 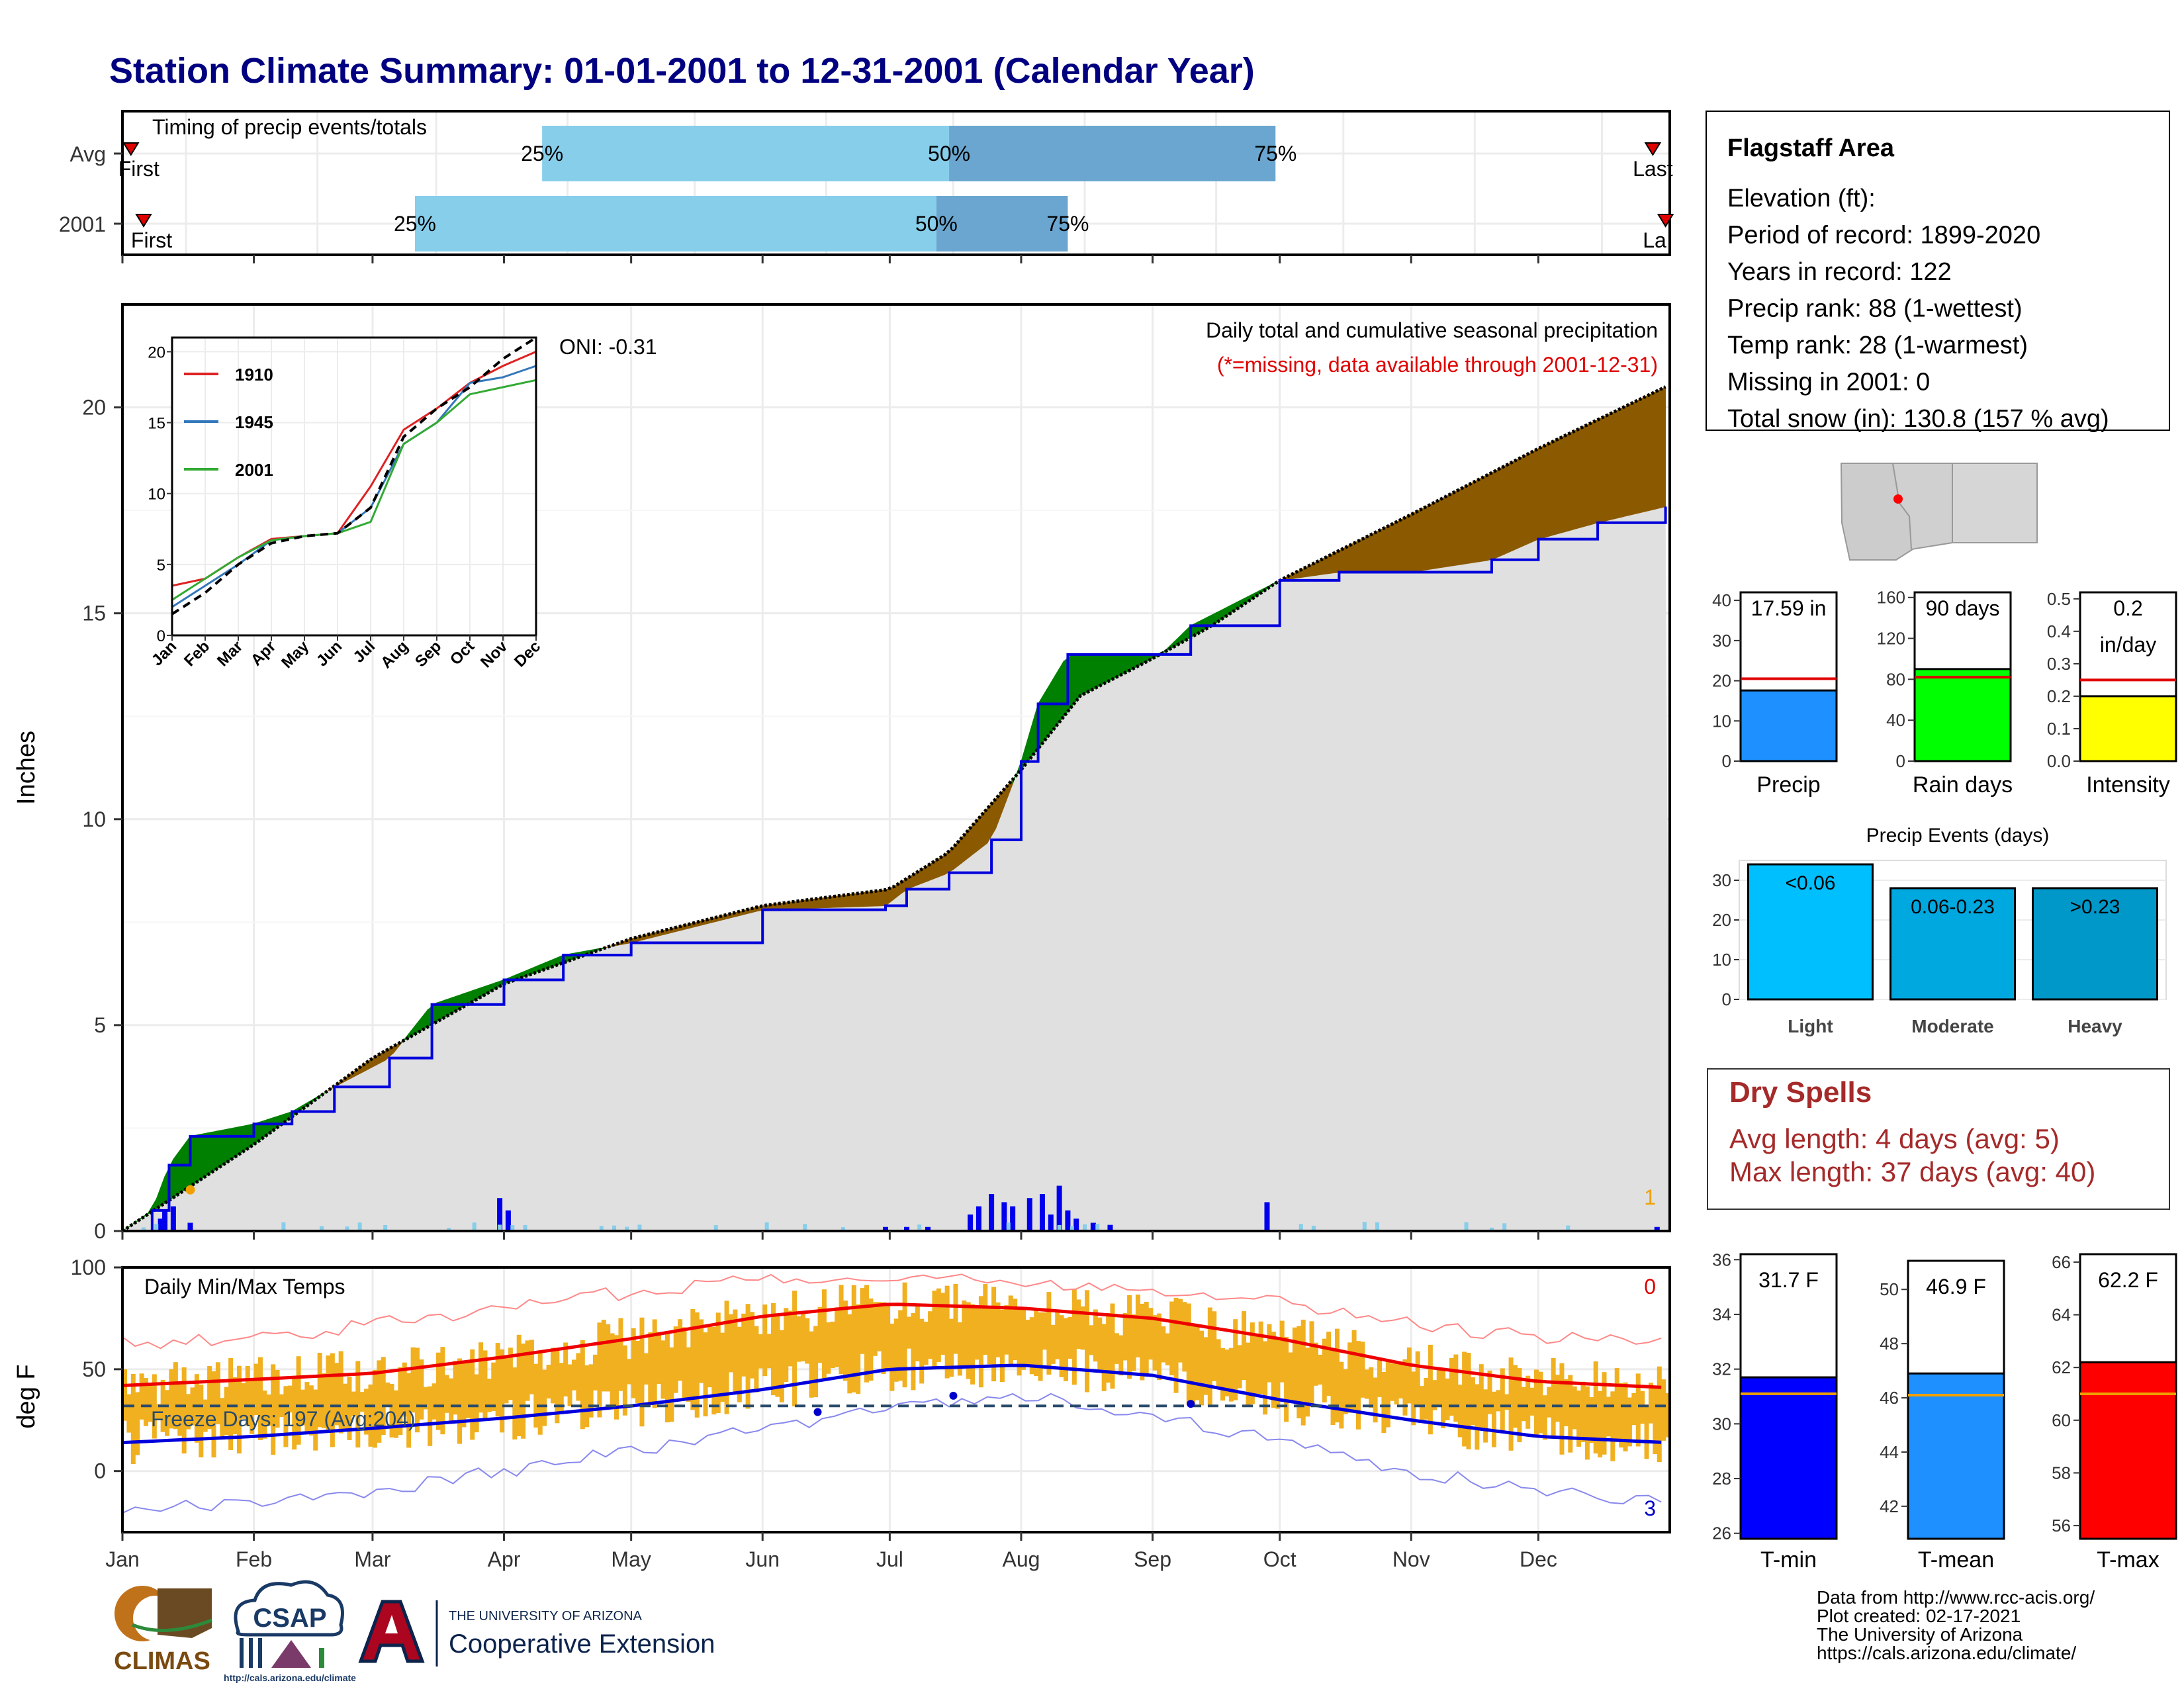 I want to click on inset-legend: 1910 1945 2001, so click(x=229, y=422).